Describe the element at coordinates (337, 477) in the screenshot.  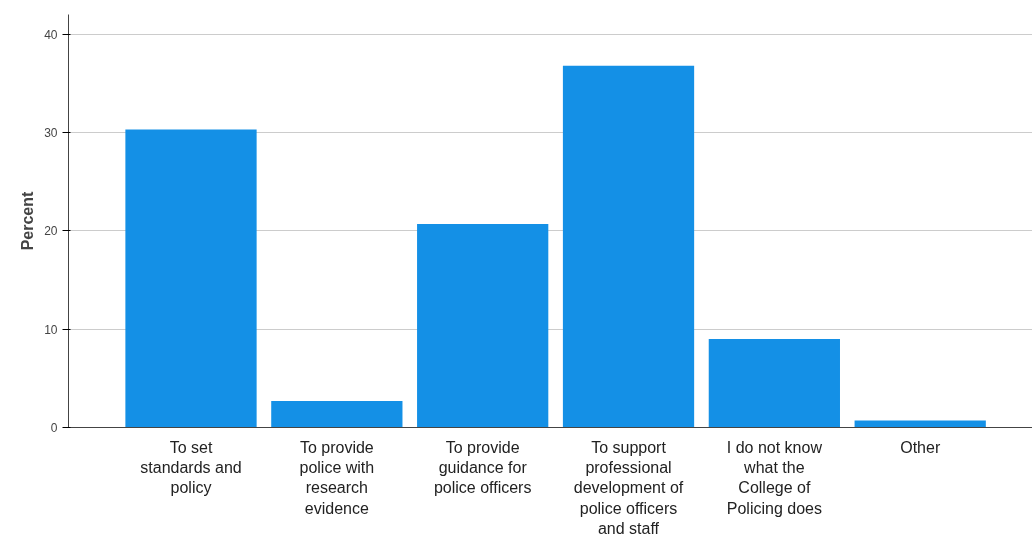
I see `x-tick-label: To provide police with research evidence` at that location.